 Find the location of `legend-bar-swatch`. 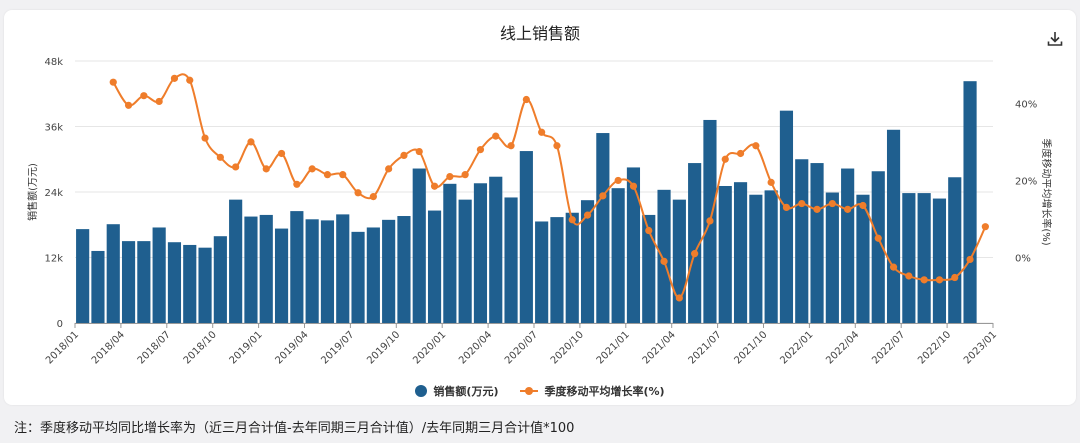

legend-bar-swatch is located at coordinates (421, 391).